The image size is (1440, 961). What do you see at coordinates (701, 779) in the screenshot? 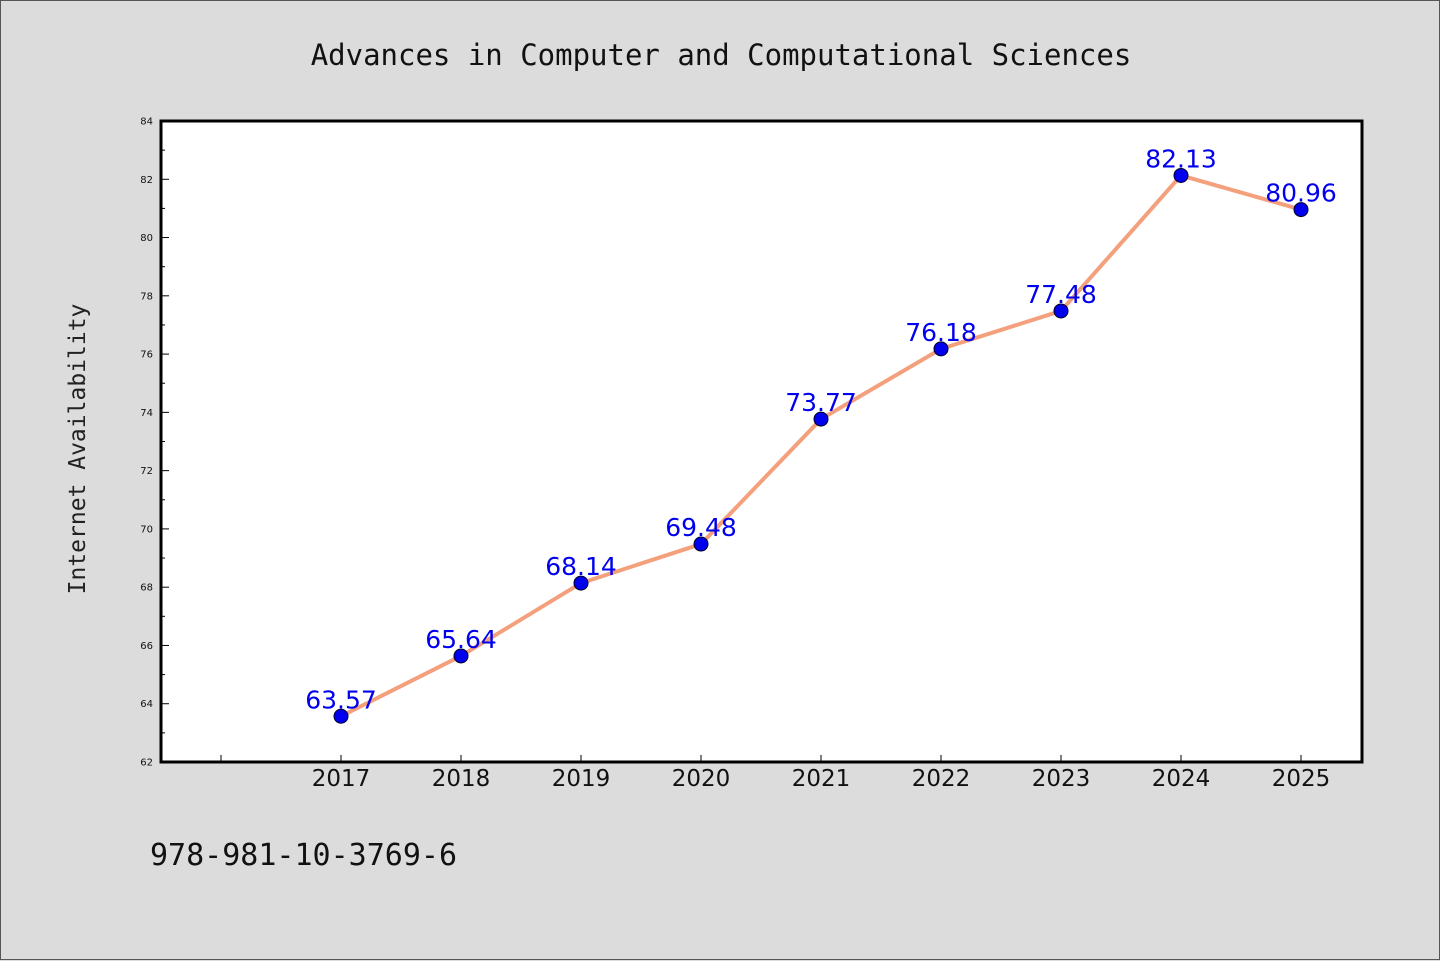
I see `x-tick-label: 2020` at bounding box center [701, 779].